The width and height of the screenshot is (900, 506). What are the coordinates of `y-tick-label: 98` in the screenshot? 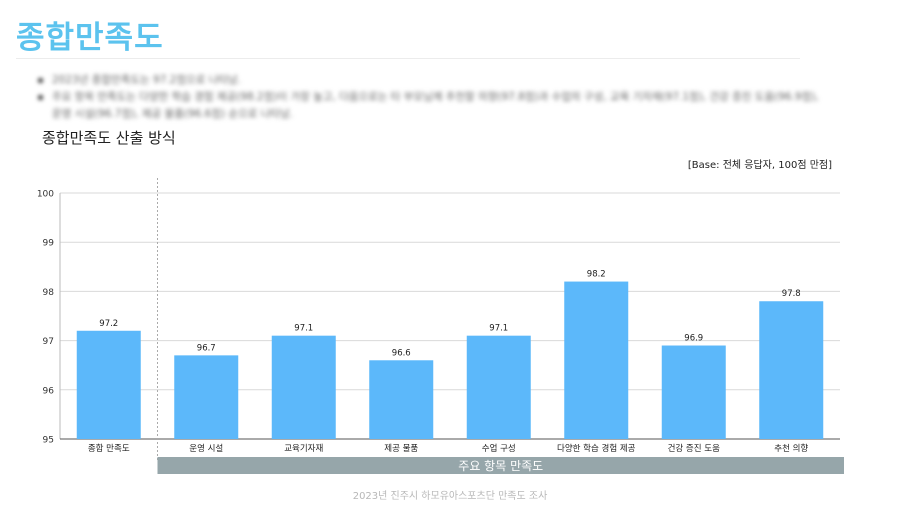 It's located at (49, 293).